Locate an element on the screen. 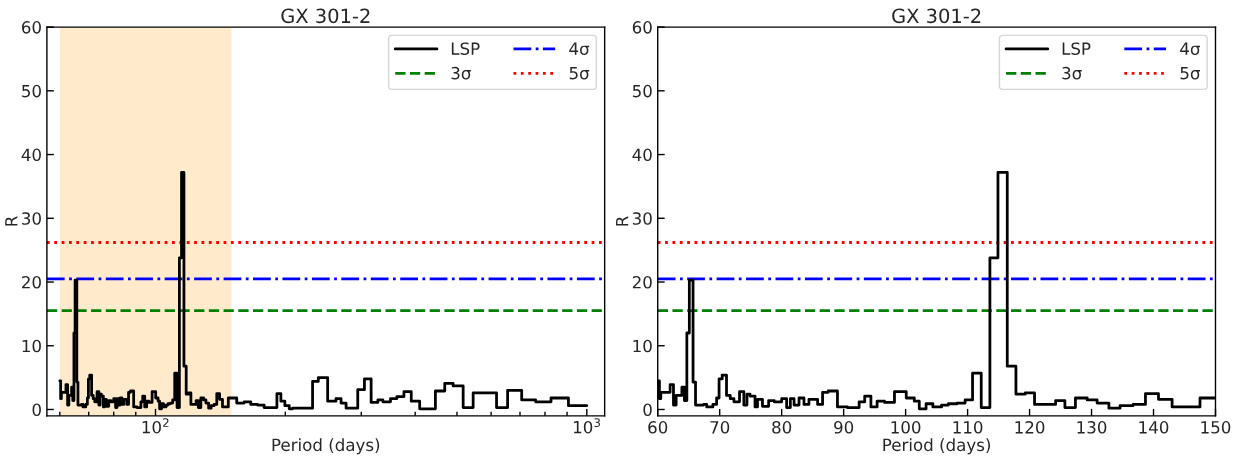 The image size is (1234, 459). x-tick-label: 90 is located at coordinates (844, 427).